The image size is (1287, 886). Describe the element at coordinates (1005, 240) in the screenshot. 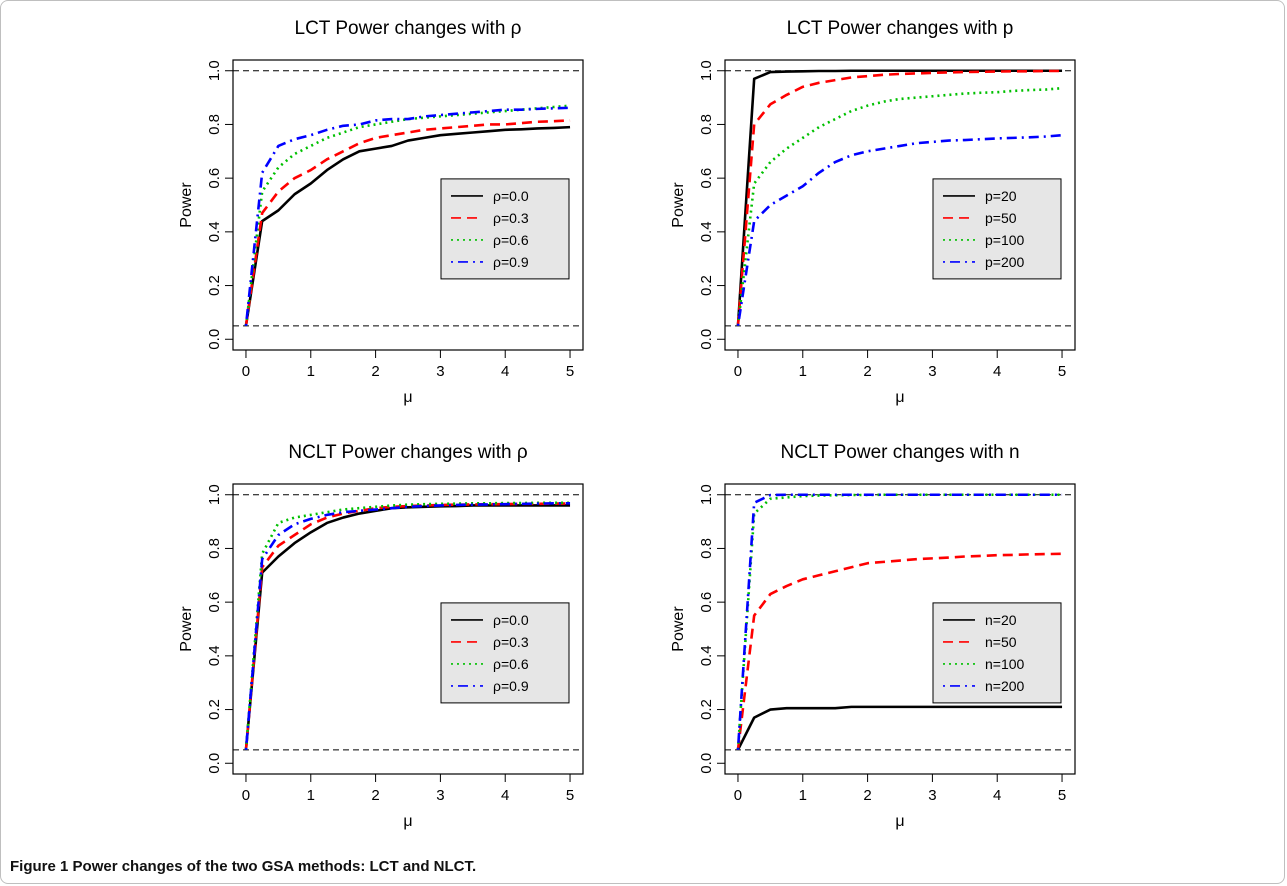

I see `legend-label-3: p=100` at that location.